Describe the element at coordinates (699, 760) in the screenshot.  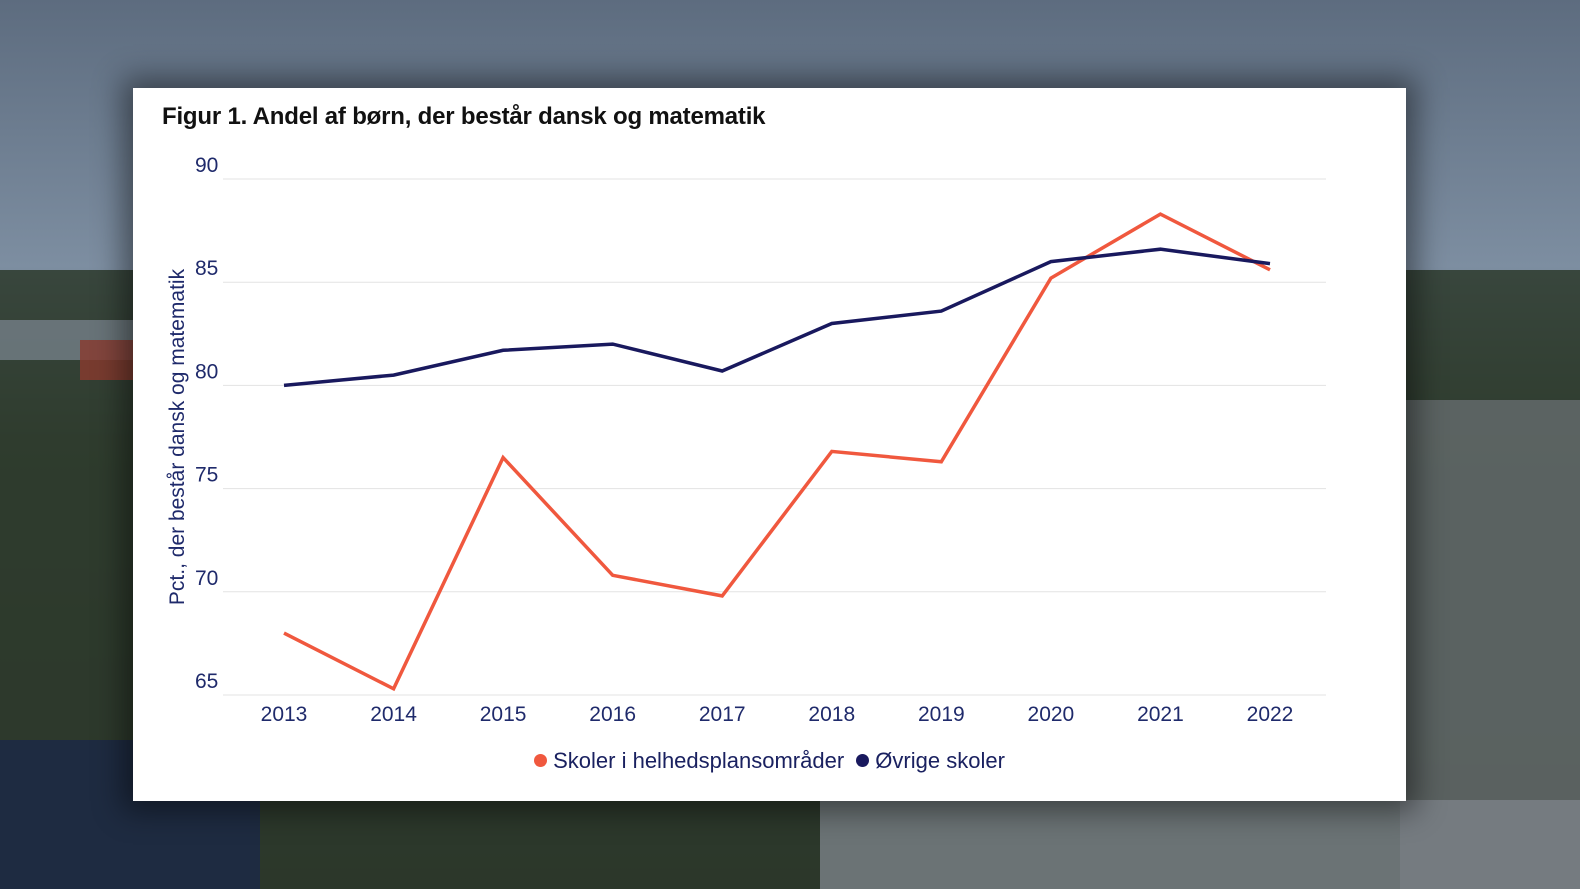
I see `legend-label-helhedsplan: Skoler i helhedsplansområder` at that location.